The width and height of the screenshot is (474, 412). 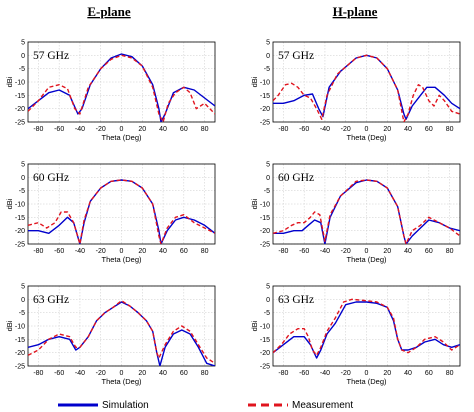 I want to click on frequency-label: 60 GHz, so click(x=51, y=178).